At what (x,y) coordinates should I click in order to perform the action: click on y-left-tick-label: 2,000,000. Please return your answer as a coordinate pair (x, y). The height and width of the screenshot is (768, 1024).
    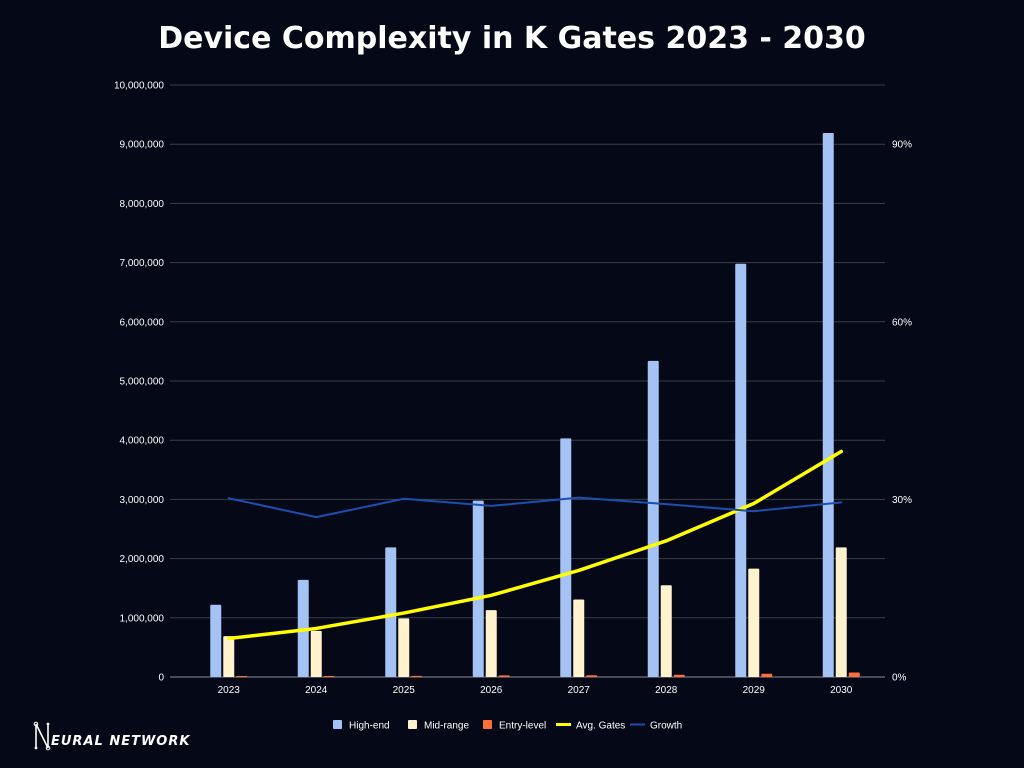
    Looking at the image, I should click on (142, 559).